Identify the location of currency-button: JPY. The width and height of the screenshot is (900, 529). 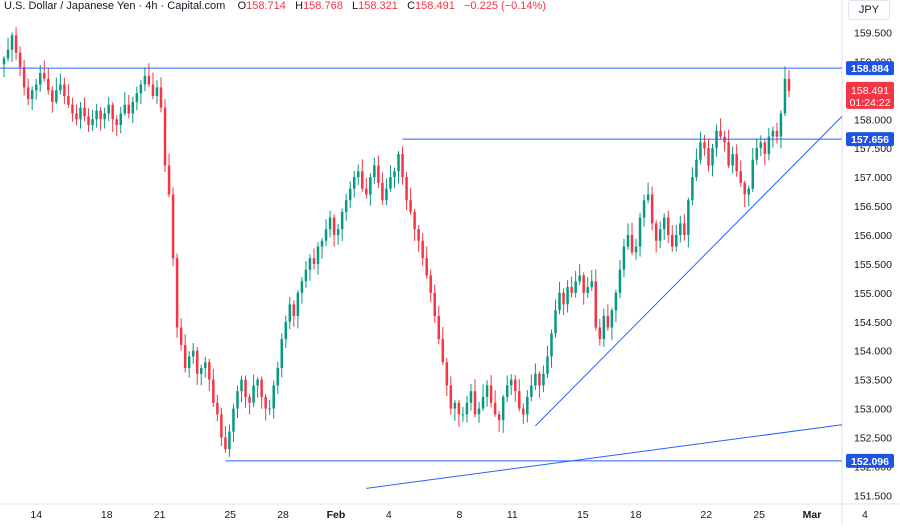
(869, 10).